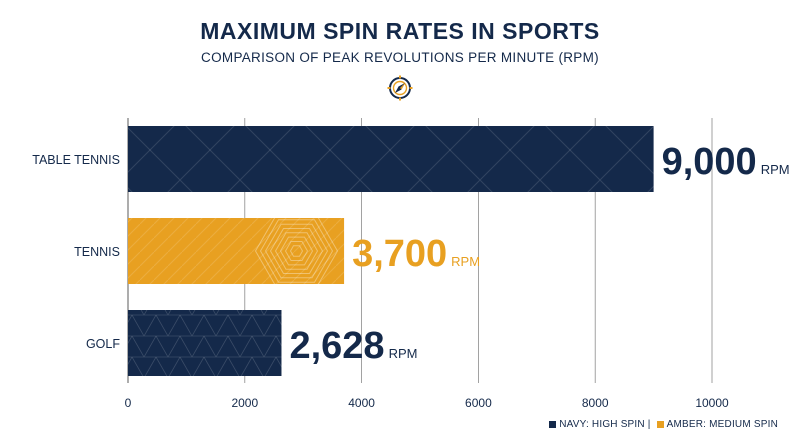 The width and height of the screenshot is (800, 447). I want to click on category-label: TABLE TENNIS, so click(76, 160).